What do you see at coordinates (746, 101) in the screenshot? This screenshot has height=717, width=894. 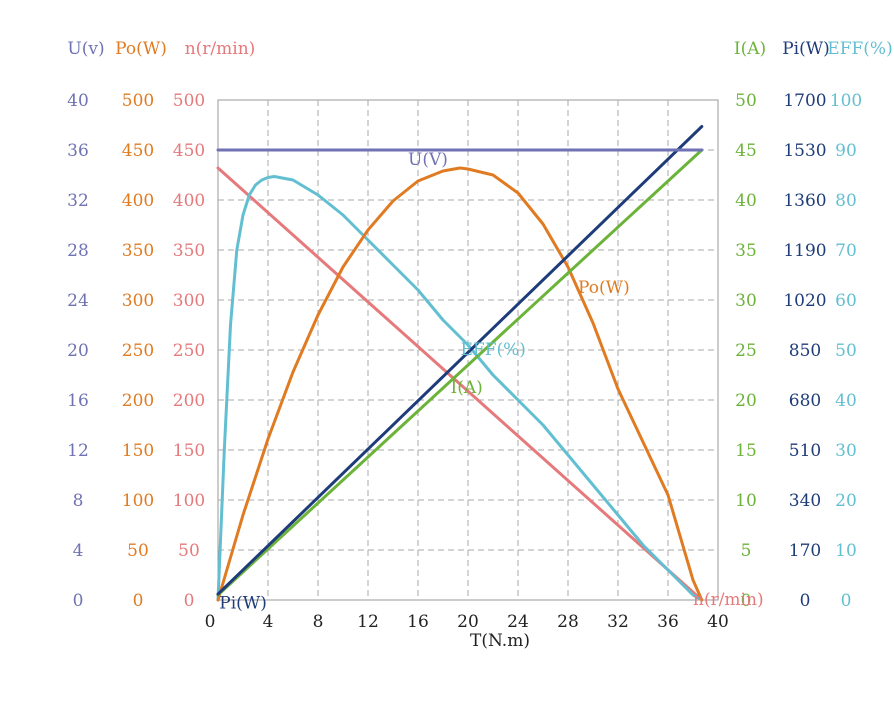 I see `tick-label-i: 50` at bounding box center [746, 101].